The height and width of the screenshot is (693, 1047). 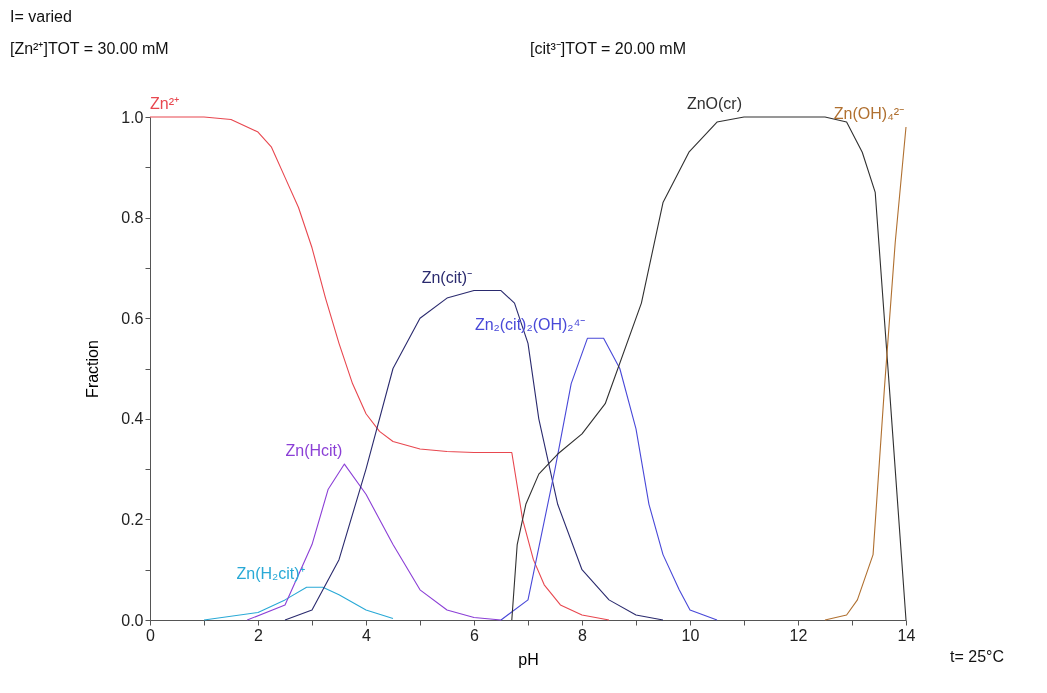 I want to click on text: I= varied, so click(x=41, y=16).